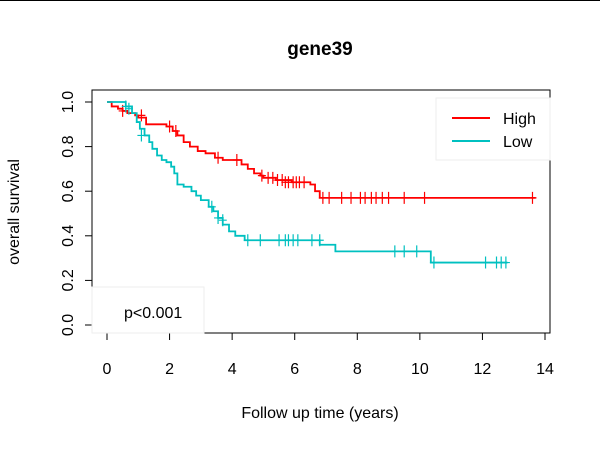 This screenshot has height=449, width=600. Describe the element at coordinates (76, 213) in the screenshot. I see `y-axis: 0.0 0.2 0.4 0.6 0.8 1.0` at that location.